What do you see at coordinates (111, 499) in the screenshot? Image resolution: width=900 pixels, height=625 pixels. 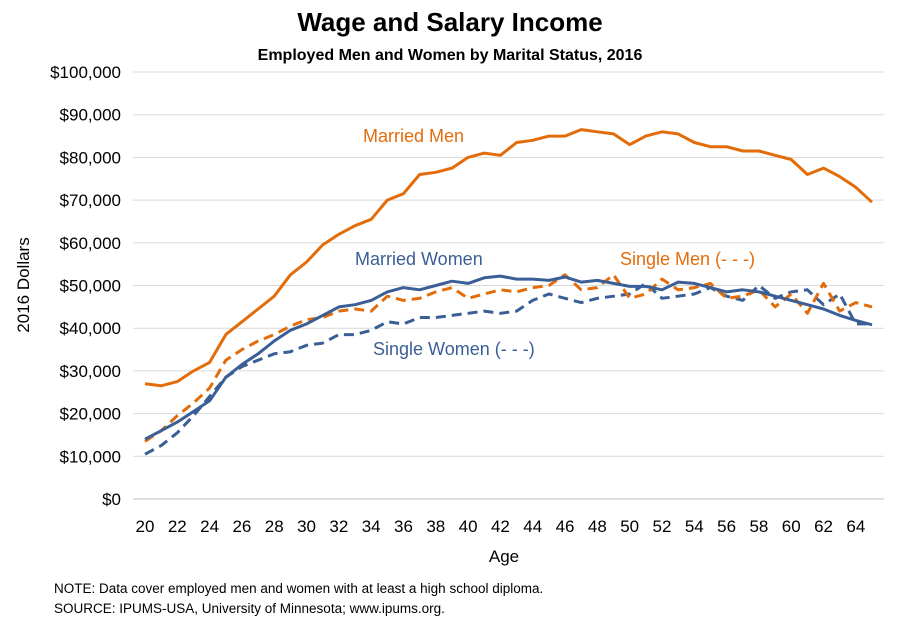 I see `y-tick-label: $0` at bounding box center [111, 499].